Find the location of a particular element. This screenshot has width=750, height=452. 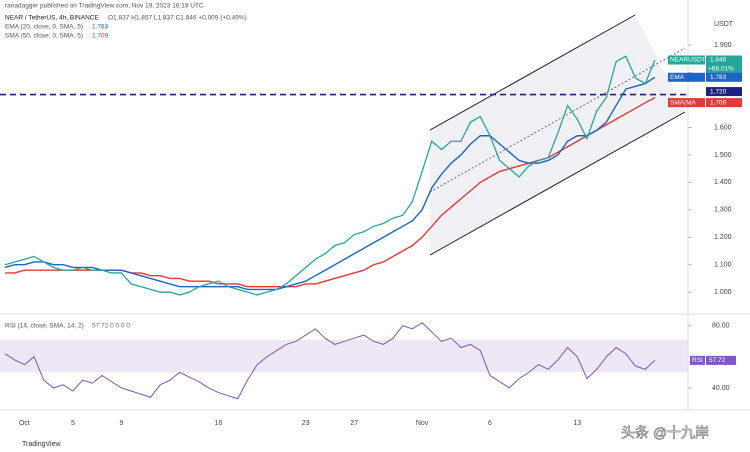

x-tick-label: Nov is located at coordinates (422, 423).